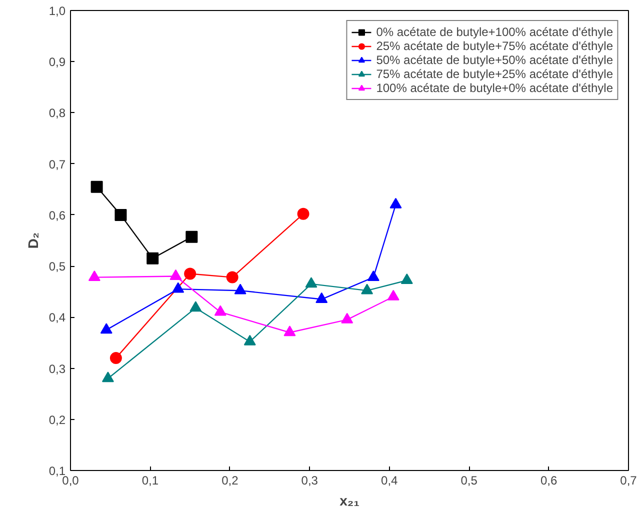 The height and width of the screenshot is (520, 638). What do you see at coordinates (57, 419) in the screenshot?
I see `y-tick-label: 0,2` at bounding box center [57, 419].